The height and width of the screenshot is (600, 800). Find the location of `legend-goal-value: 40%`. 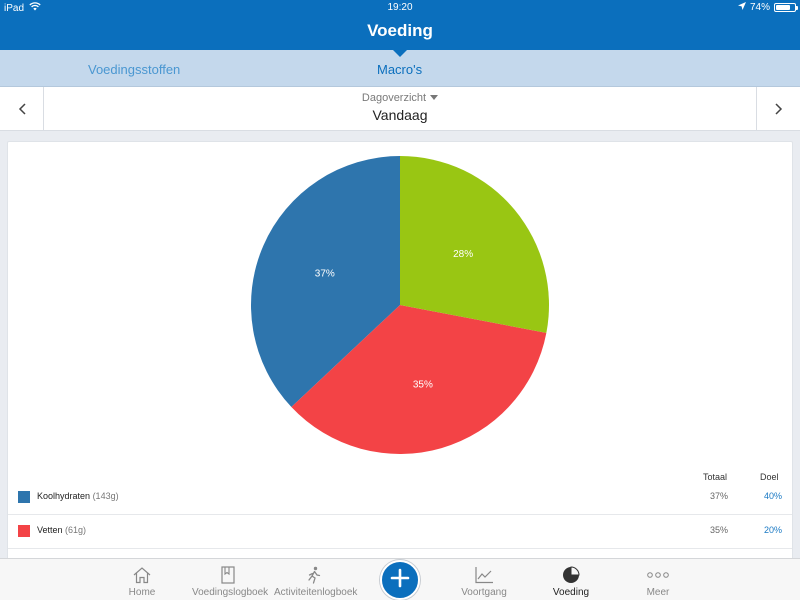

legend-goal-value: 40% is located at coordinates (772, 496).